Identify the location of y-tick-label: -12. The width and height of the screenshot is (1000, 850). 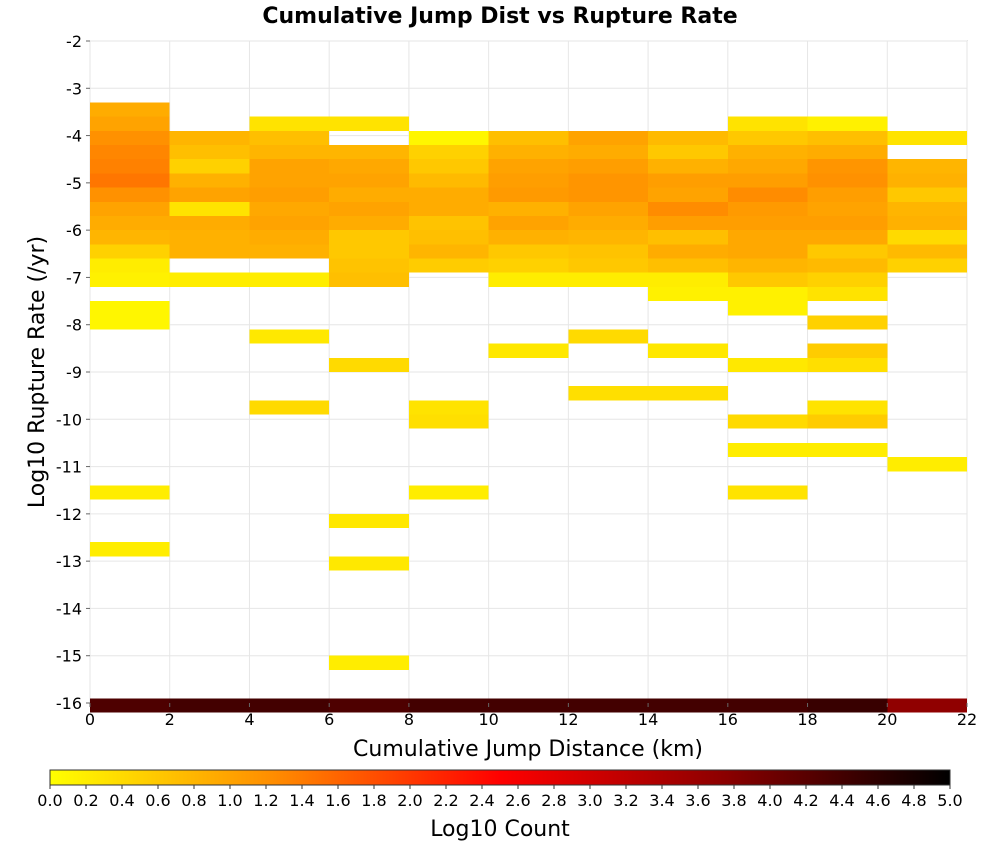
(69, 514).